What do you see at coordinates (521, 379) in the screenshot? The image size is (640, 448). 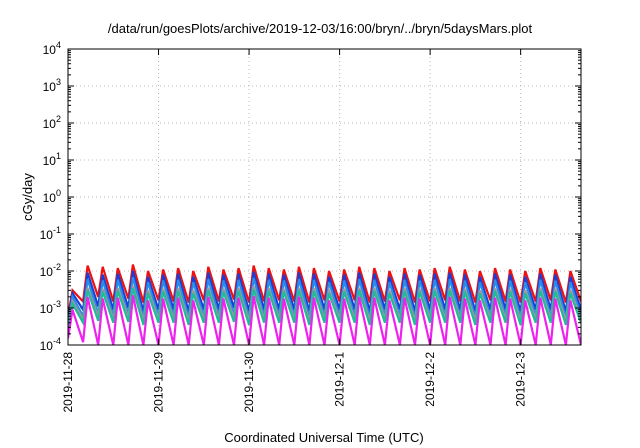 I see `x-tick-label: 2019-12-3` at bounding box center [521, 379].